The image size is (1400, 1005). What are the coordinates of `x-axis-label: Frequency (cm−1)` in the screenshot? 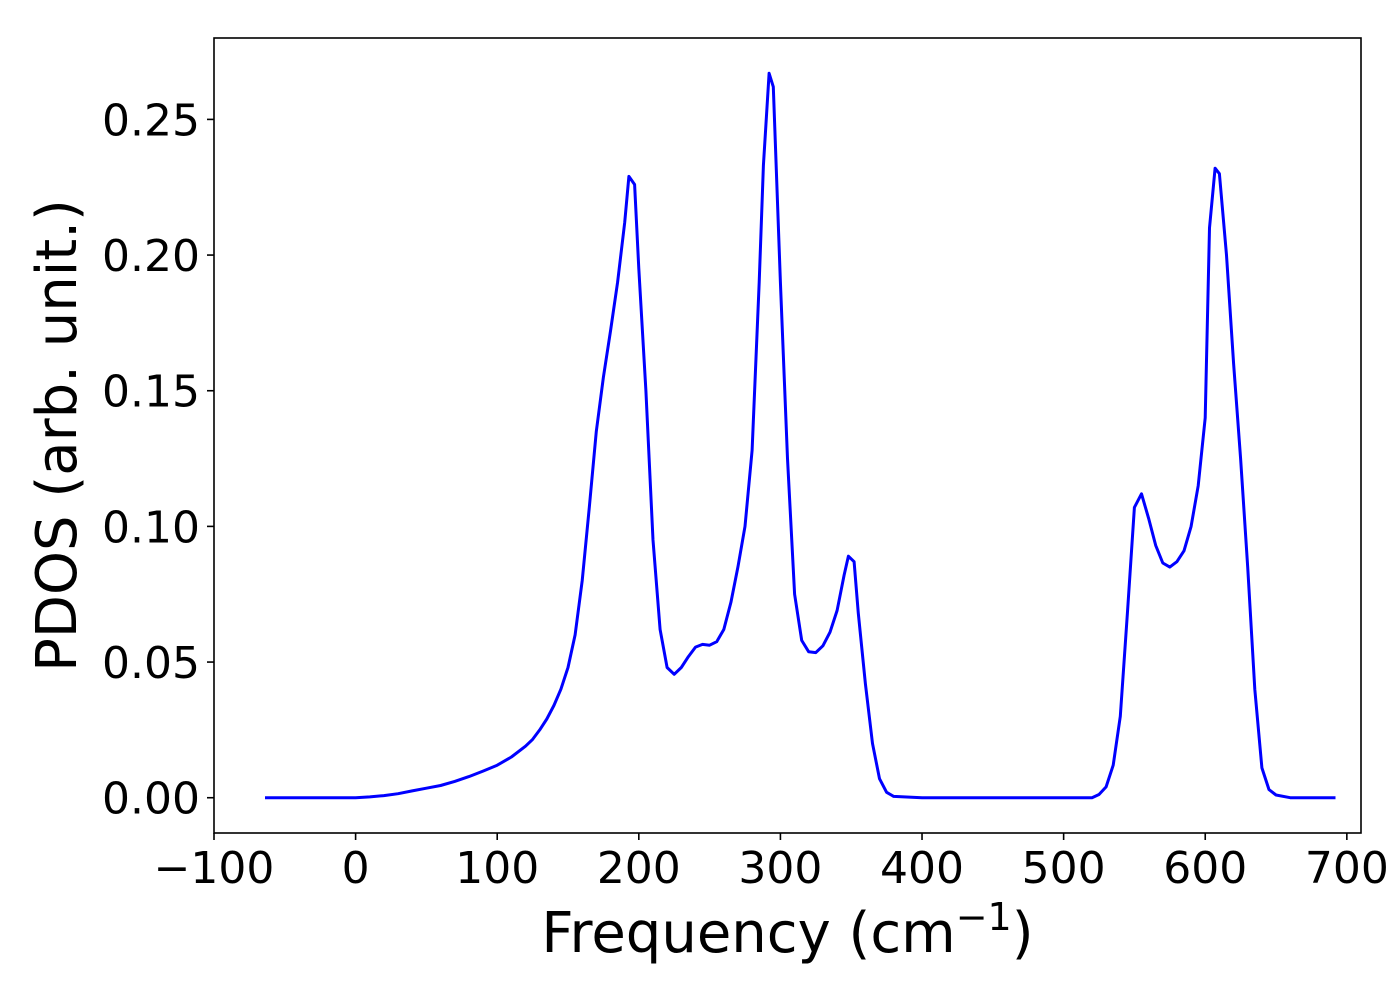 It's located at (787, 930).